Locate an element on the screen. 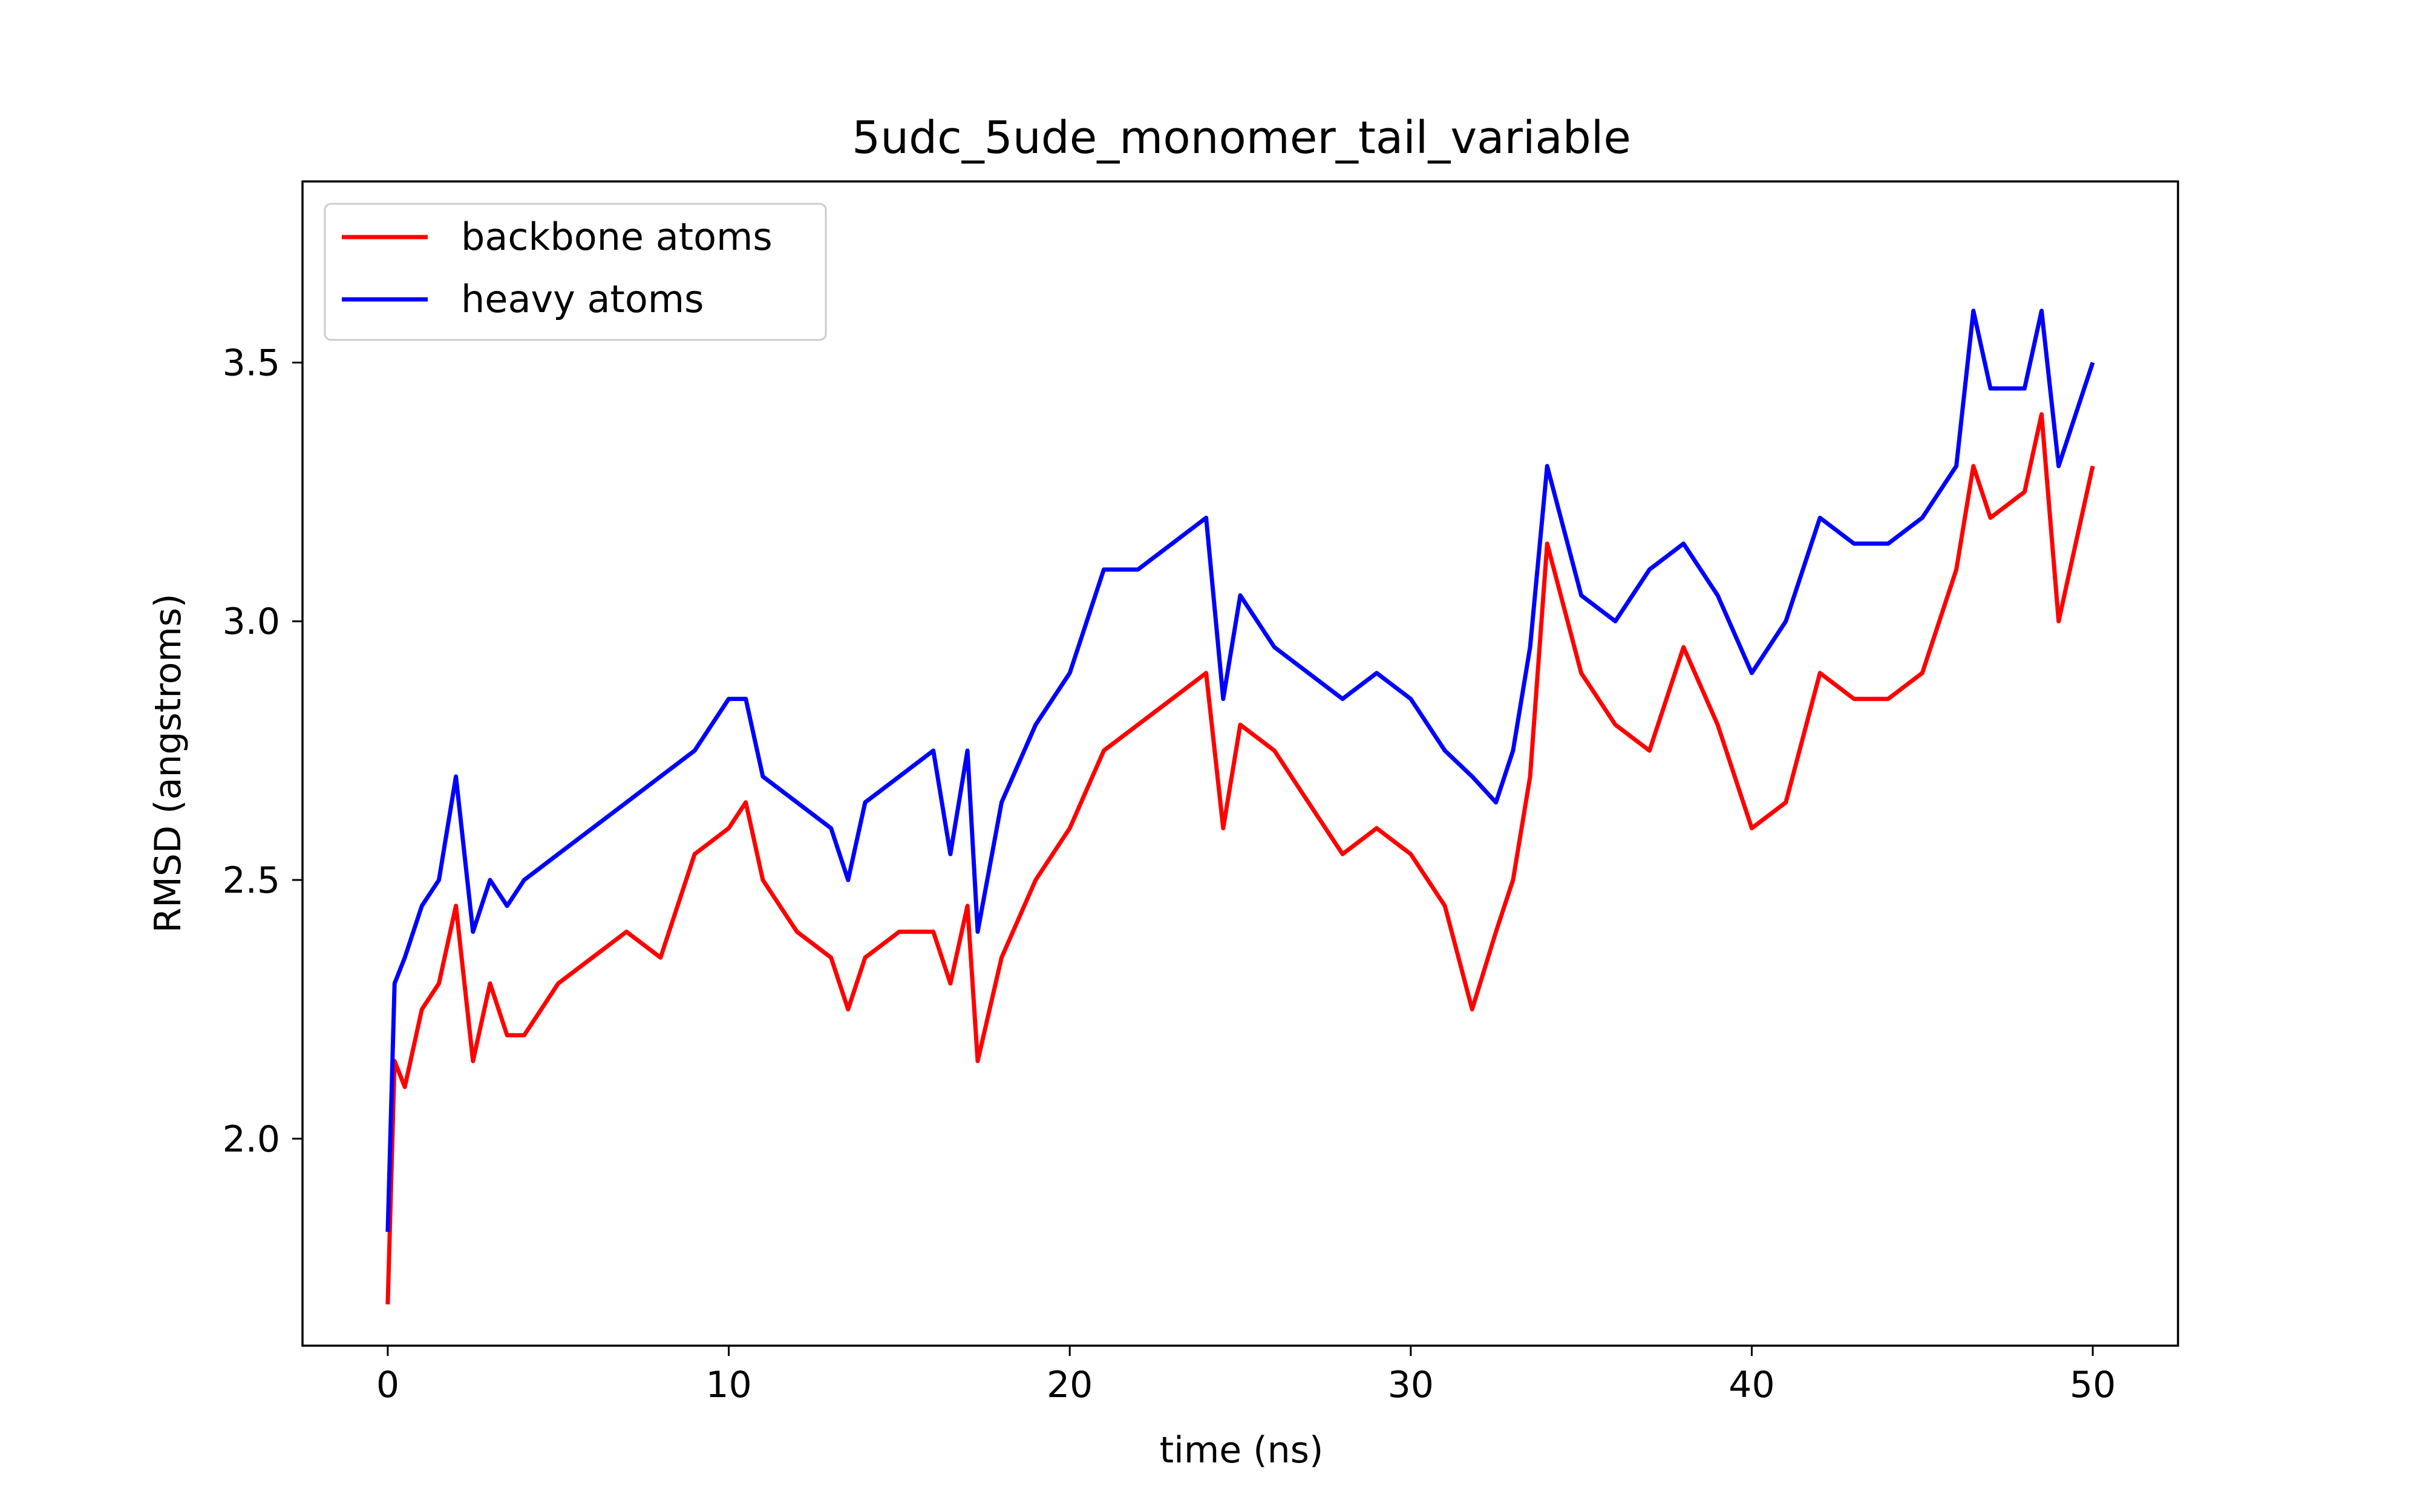 Image resolution: width=2420 pixels, height=1512 pixels. legend-label-heavy: heavy atoms is located at coordinates (582, 299).